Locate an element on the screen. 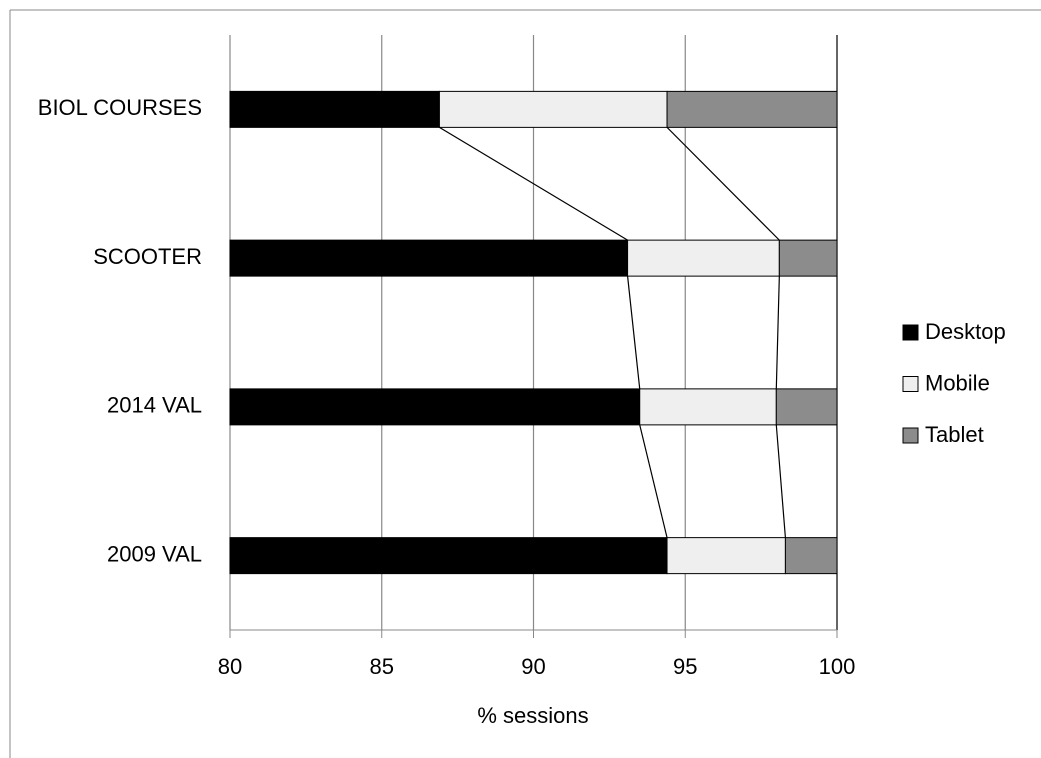  x-tick-label: 85 is located at coordinates (382, 666).